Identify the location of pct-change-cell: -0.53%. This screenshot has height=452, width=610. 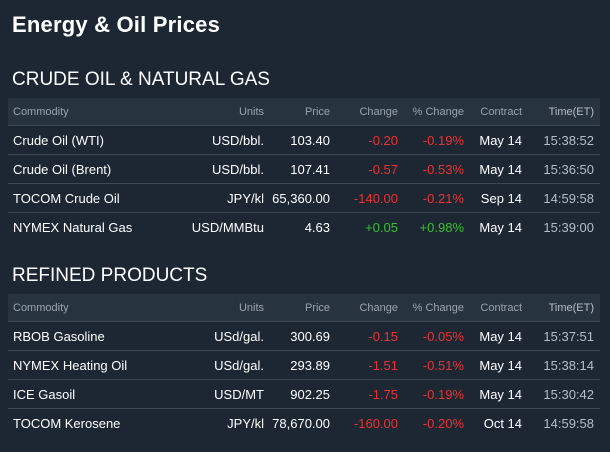
(435, 169).